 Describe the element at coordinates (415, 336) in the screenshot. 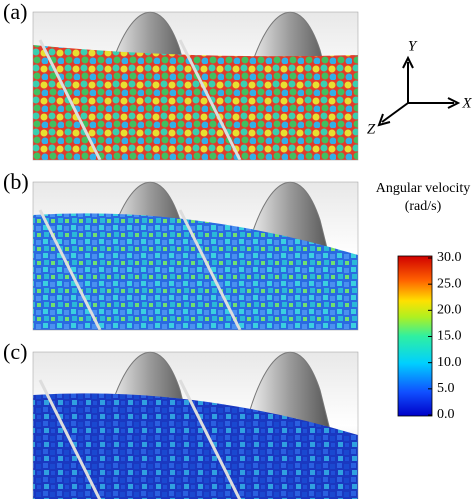

I see `colorbar` at that location.